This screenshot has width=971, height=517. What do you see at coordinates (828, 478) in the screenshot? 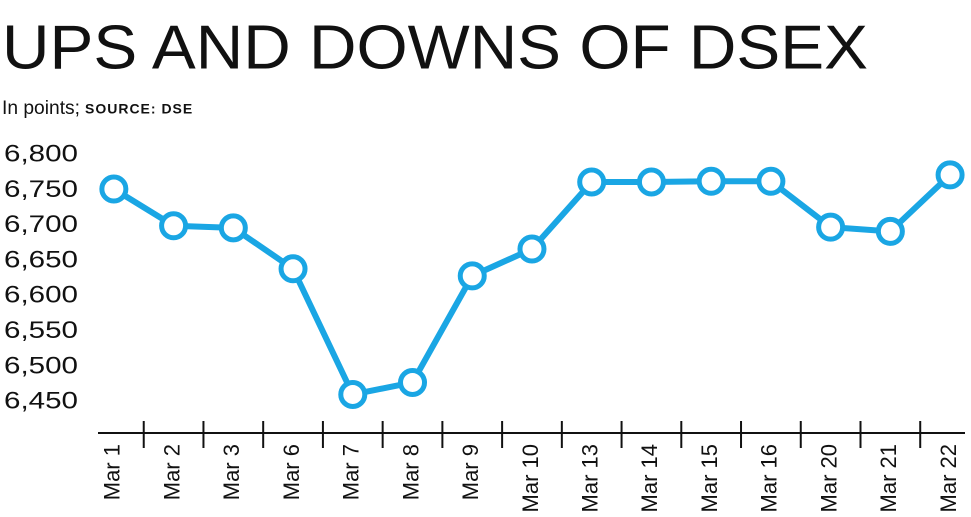
I see `x-tick-label: Mar 20` at bounding box center [828, 478].